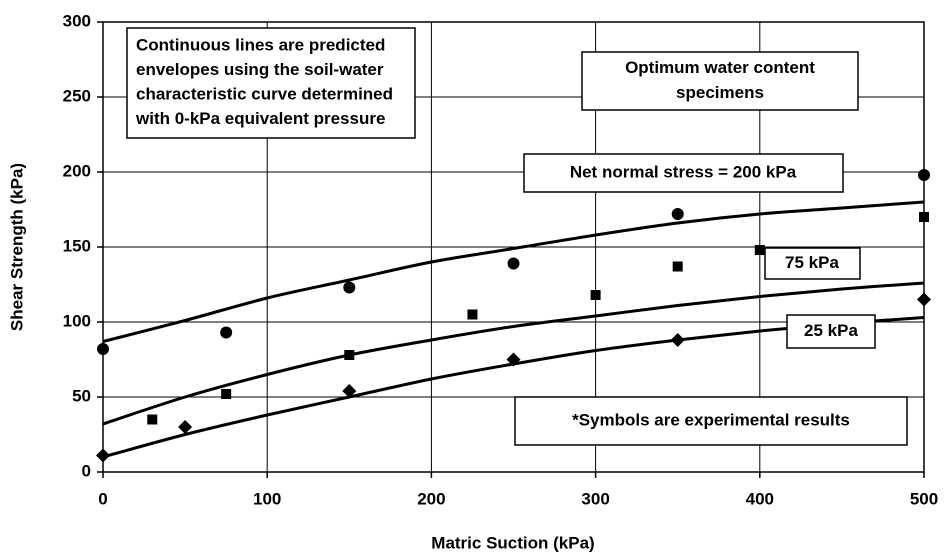  I want to click on annotation-text: characteristic curve determined, so click(264, 94).